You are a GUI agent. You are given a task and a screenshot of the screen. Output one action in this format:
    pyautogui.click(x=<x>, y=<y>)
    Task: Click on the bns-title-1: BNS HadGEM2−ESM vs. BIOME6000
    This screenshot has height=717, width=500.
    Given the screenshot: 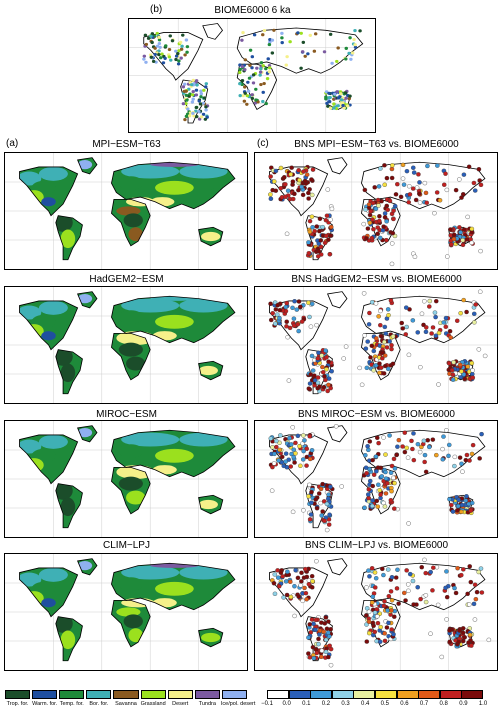 What is the action you would take?
    pyautogui.click(x=376, y=279)
    